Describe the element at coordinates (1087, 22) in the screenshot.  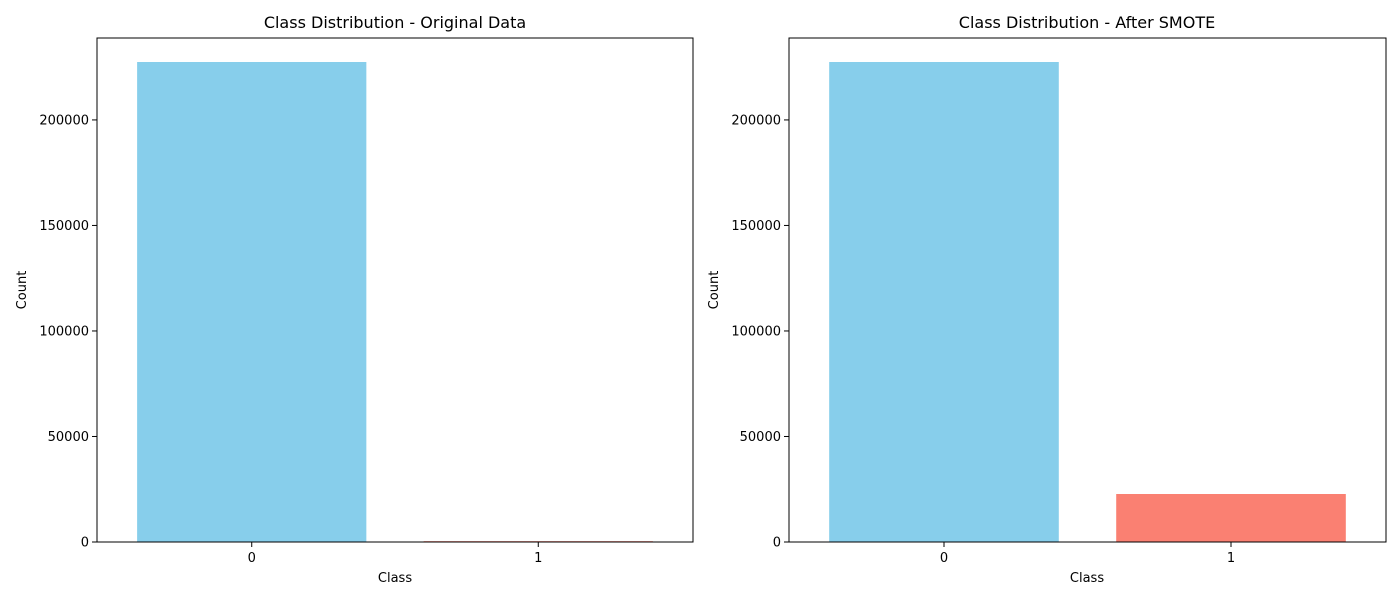
I see `chart-title: Class Distribution - After SMOTE` at that location.